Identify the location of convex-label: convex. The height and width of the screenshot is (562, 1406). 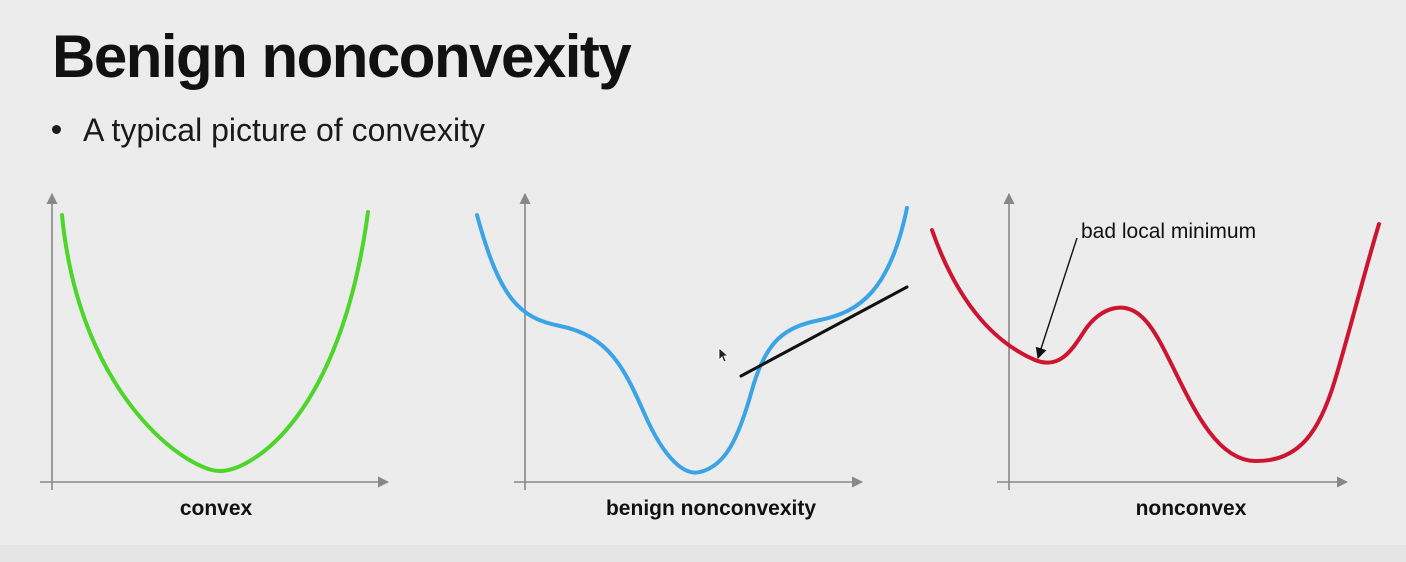
(216, 508).